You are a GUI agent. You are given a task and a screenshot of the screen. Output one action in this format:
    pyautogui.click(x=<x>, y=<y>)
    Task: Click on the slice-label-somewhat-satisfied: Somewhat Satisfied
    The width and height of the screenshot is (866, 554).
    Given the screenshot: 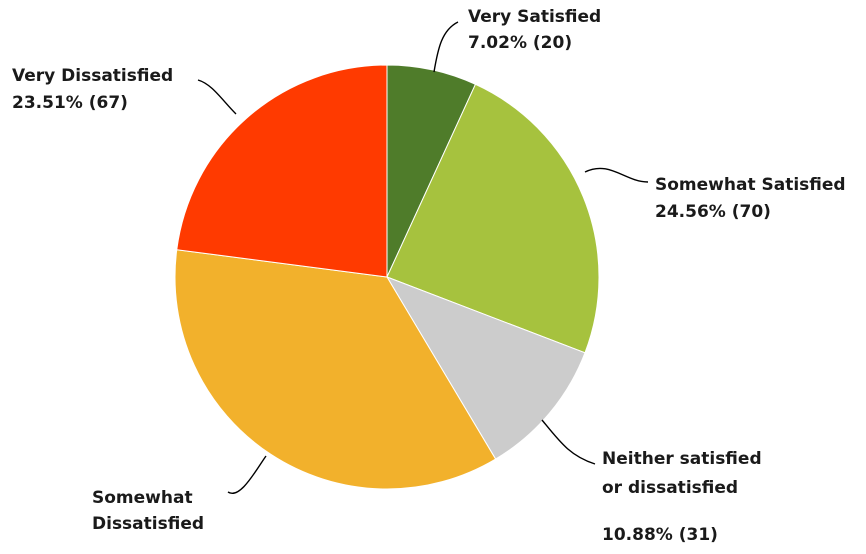 What is the action you would take?
    pyautogui.click(x=750, y=185)
    